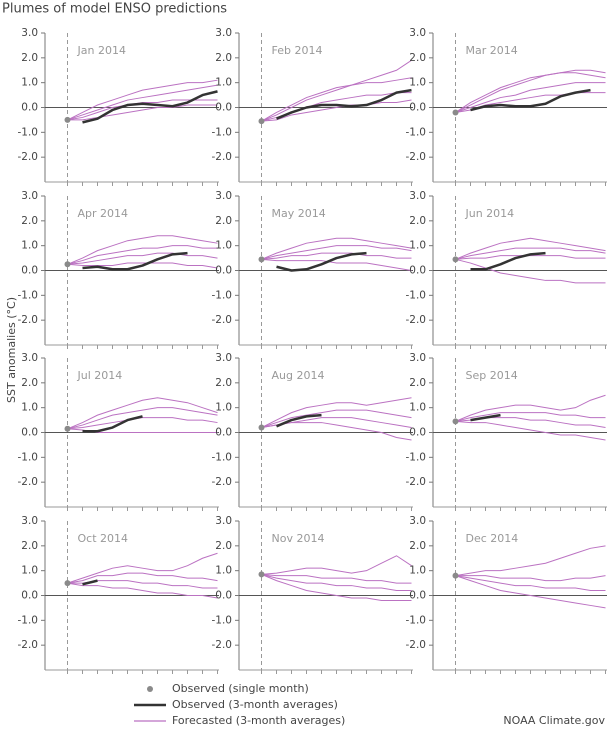 This screenshot has width=610, height=730. What do you see at coordinates (490, 213) in the screenshot?
I see `panel-label: Jun 2014` at bounding box center [490, 213].